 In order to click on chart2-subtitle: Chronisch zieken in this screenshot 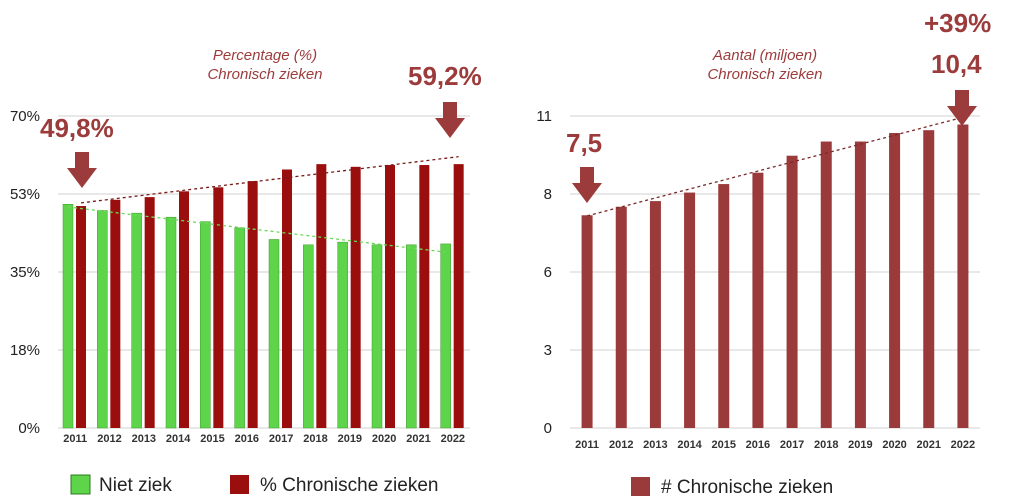, I will do `click(764, 74)`.